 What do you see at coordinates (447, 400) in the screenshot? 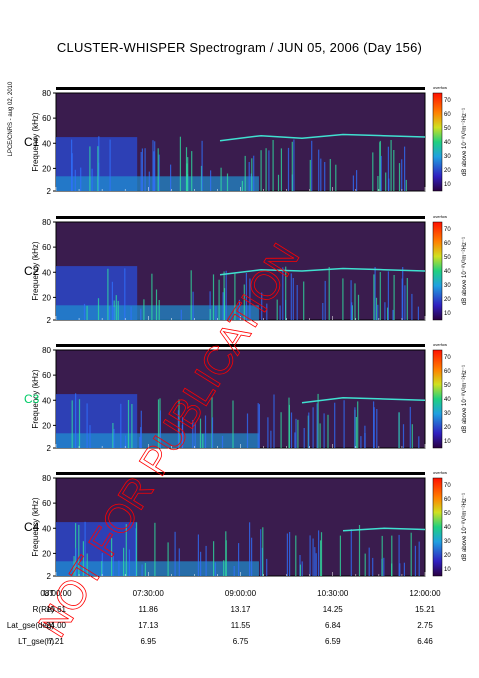
I see `colorbar-tick-label: 40` at bounding box center [447, 400].